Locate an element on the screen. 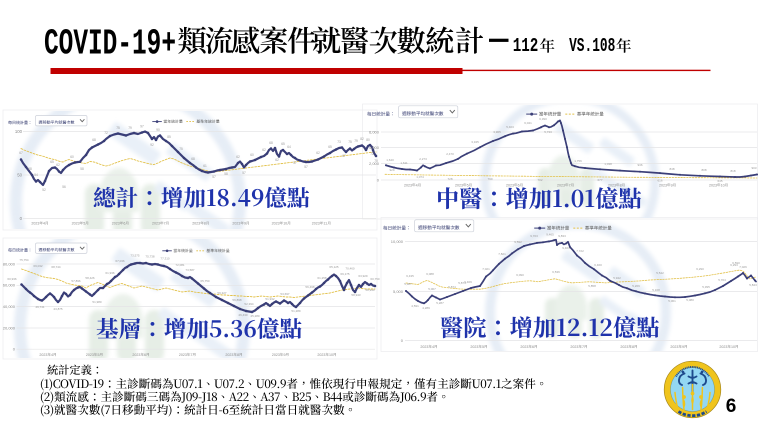 This screenshot has width=760, height=433. svg-text: 2,470 is located at coordinates (450, 154).